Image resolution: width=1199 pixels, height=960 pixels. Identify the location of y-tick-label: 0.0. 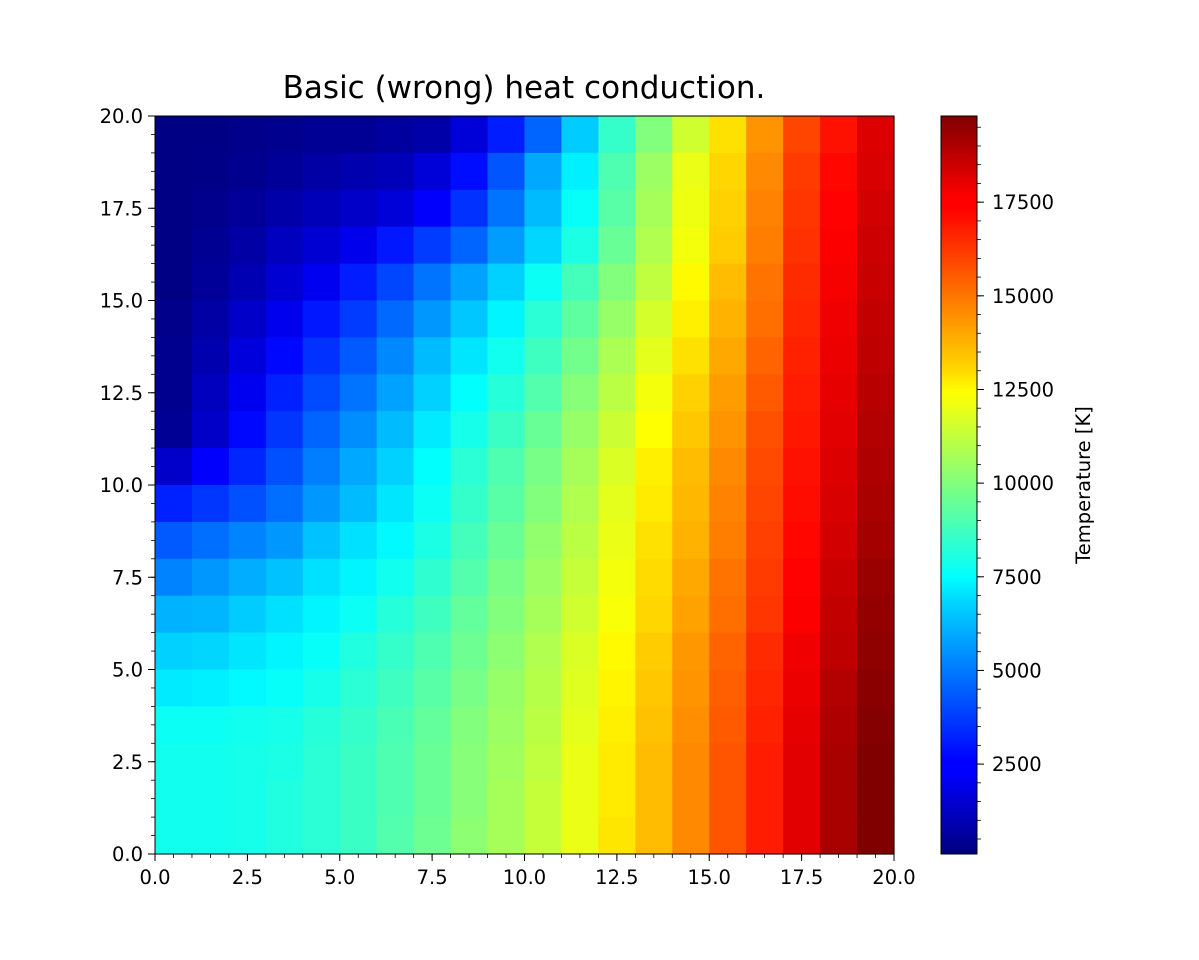
(127, 854).